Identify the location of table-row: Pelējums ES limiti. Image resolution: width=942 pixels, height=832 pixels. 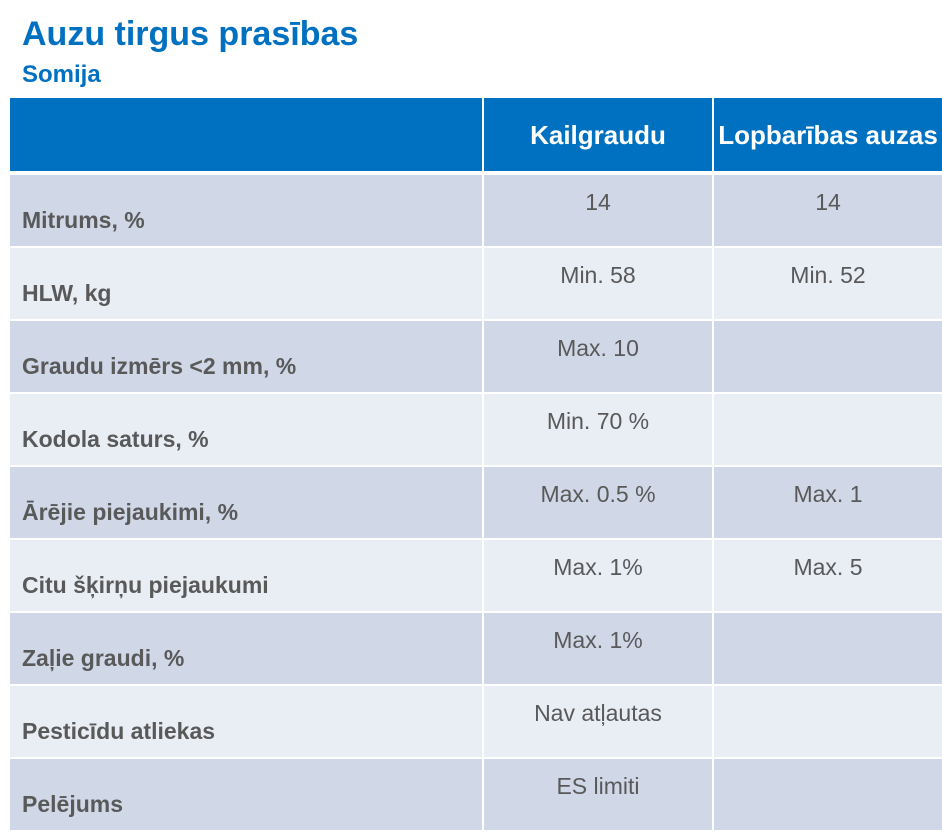
(475, 794).